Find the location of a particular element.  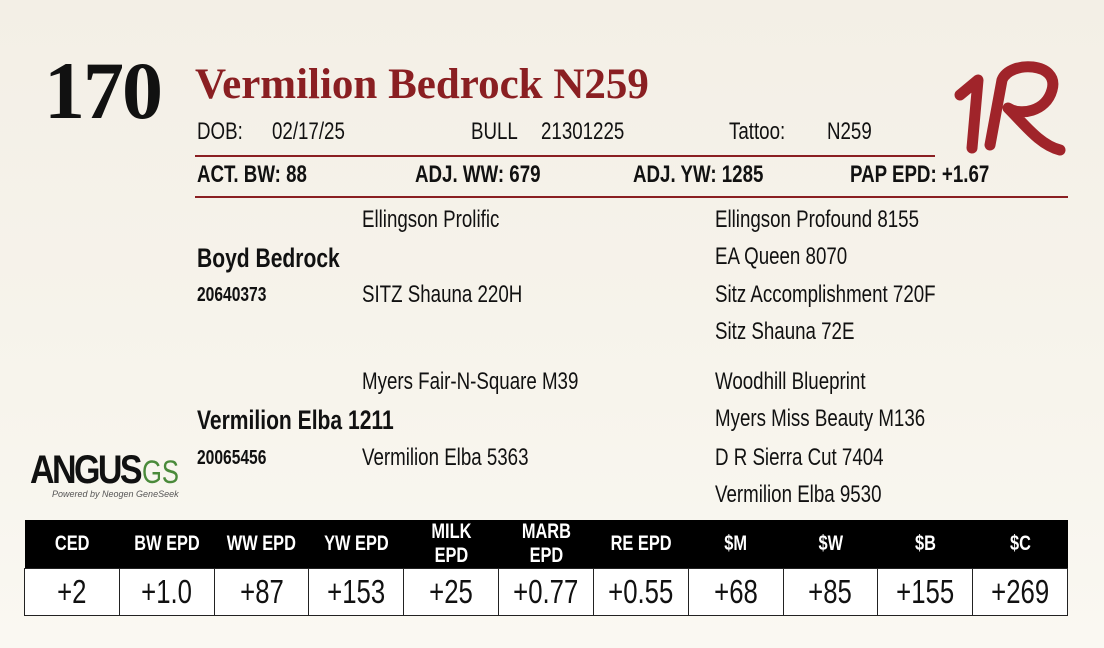

dob: 02/17/25 is located at coordinates (308, 131).